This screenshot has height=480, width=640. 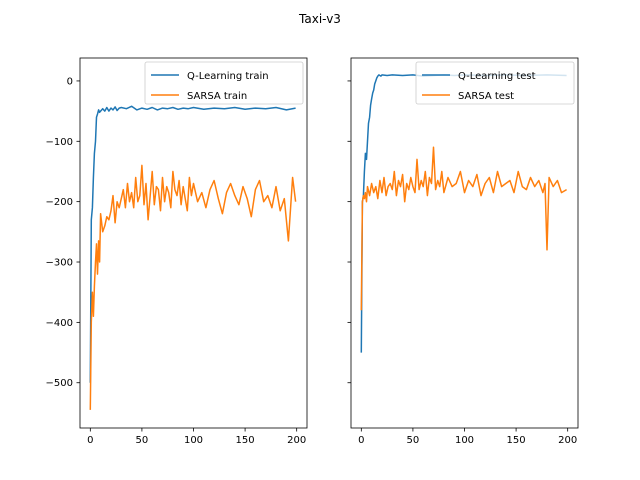 I want to click on legend: Q-Learning test SARSA test, so click(x=495, y=83).